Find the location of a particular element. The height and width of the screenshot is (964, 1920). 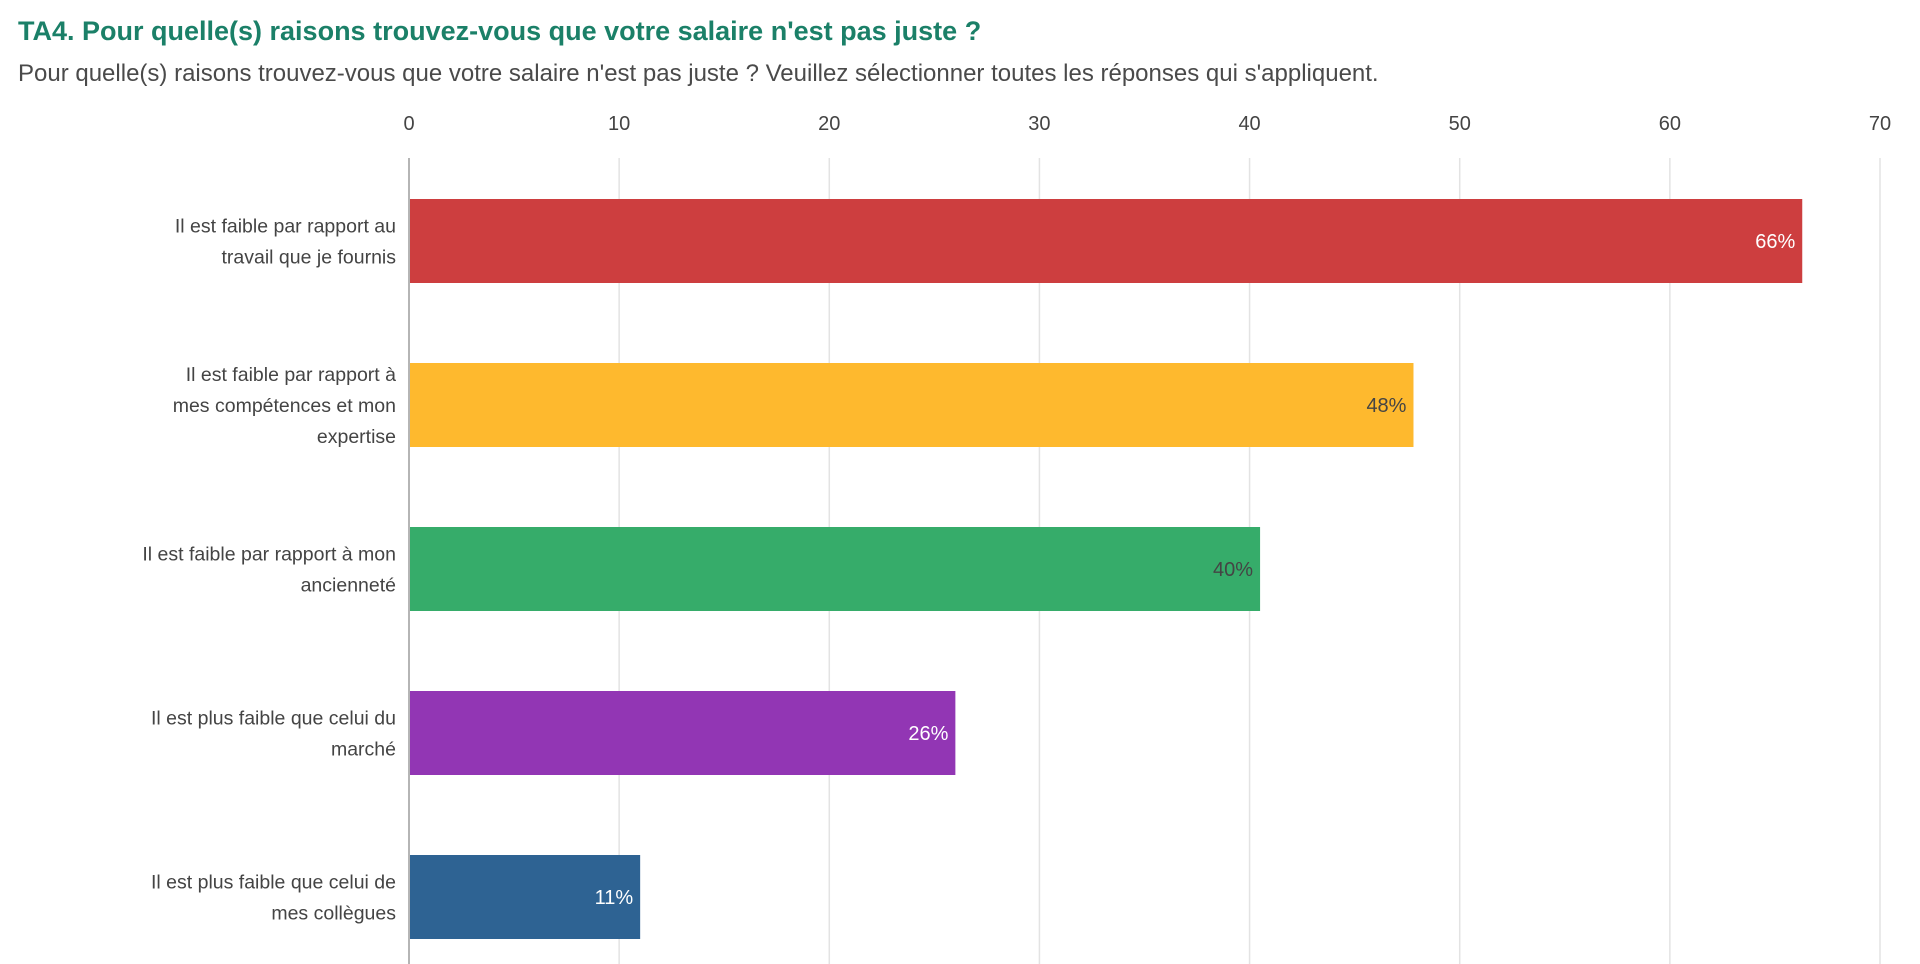

data-label: 11% is located at coordinates (614, 898).